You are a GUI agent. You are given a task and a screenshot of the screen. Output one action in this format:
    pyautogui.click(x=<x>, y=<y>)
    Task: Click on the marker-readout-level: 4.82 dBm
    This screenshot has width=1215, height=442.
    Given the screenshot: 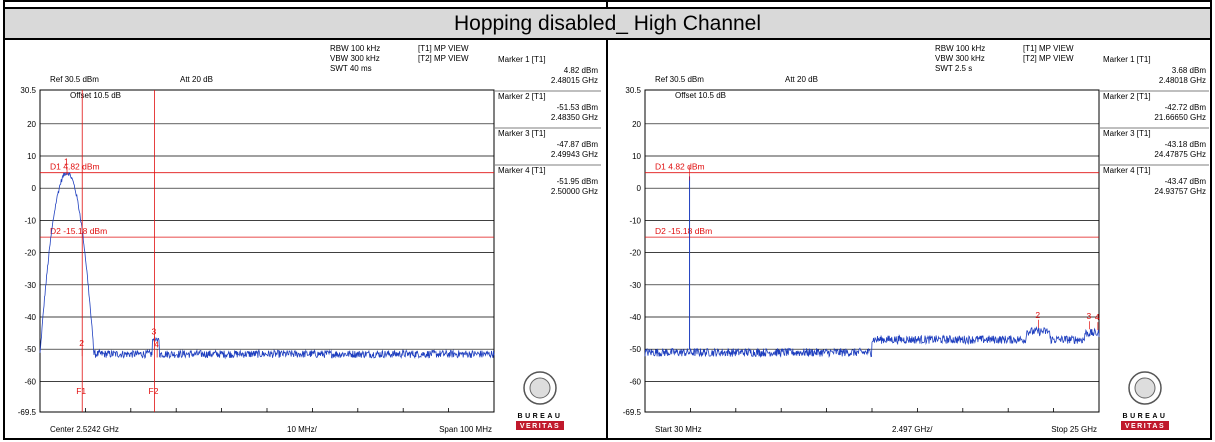 What is the action you would take?
    pyautogui.click(x=581, y=70)
    